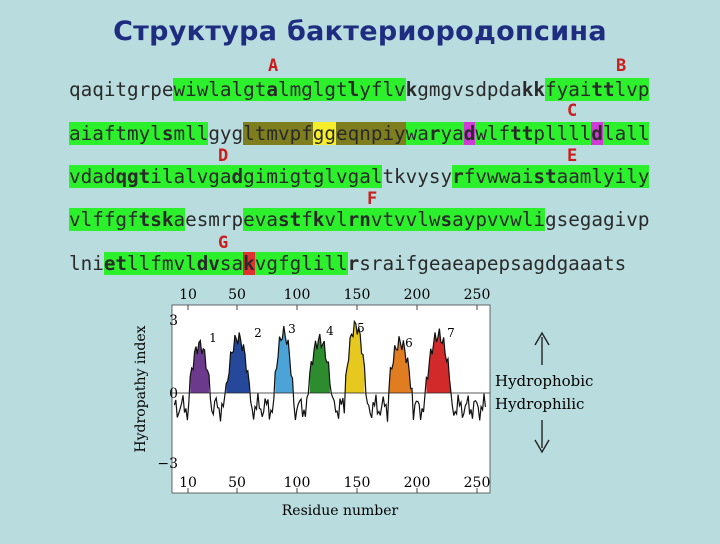 The width and height of the screenshot is (720, 544). Describe the element at coordinates (278, 133) in the screenshot. I see `sequence-segment: ltmvpf` at that location.